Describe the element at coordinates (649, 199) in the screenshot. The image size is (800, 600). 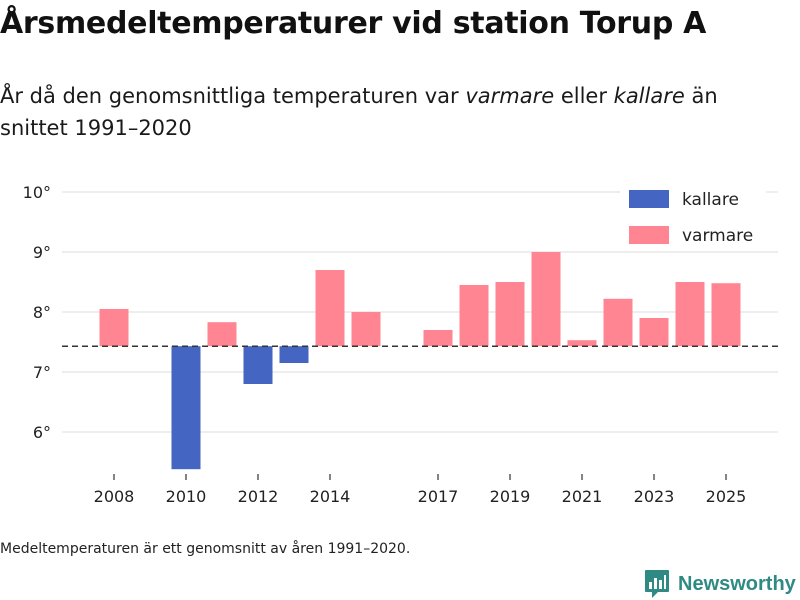
I see `legend-swatch-colder` at that location.